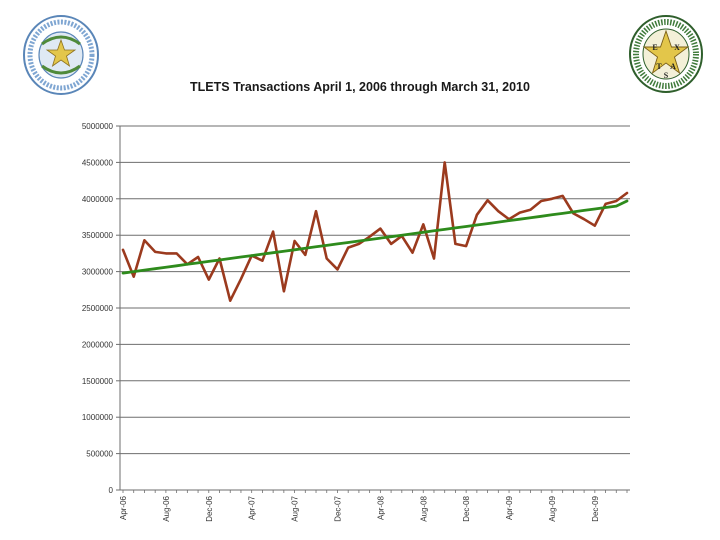 This screenshot has height=540, width=720. I want to click on texas-dps-badge-icon: E X T A S, so click(666, 54).